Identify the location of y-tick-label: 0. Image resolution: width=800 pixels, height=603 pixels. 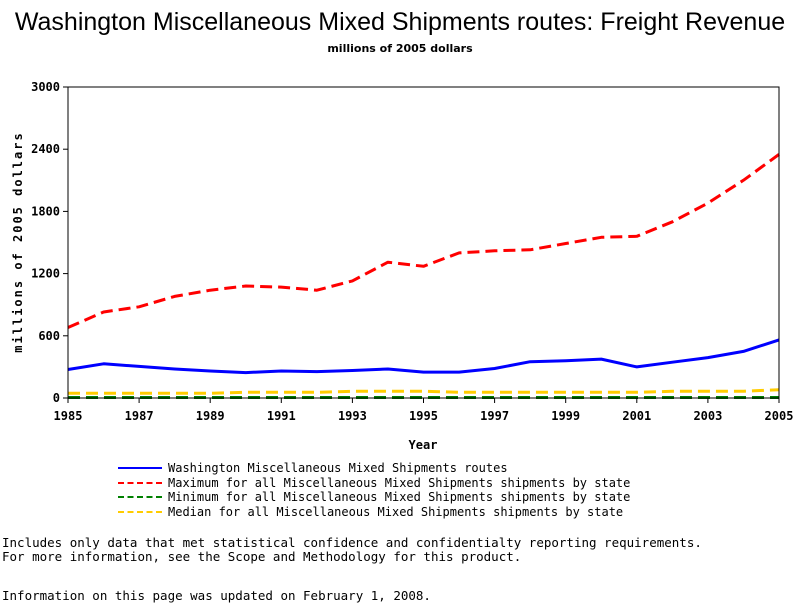
(56, 398).